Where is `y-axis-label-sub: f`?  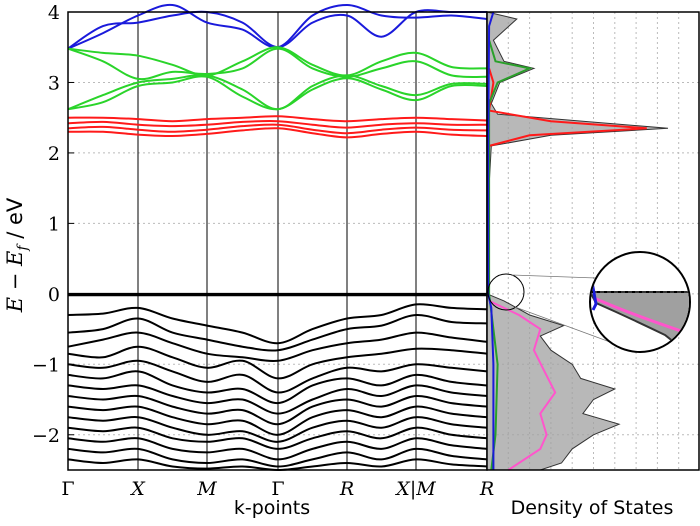
y-axis-label-sub: f is located at coordinates (23, 247).